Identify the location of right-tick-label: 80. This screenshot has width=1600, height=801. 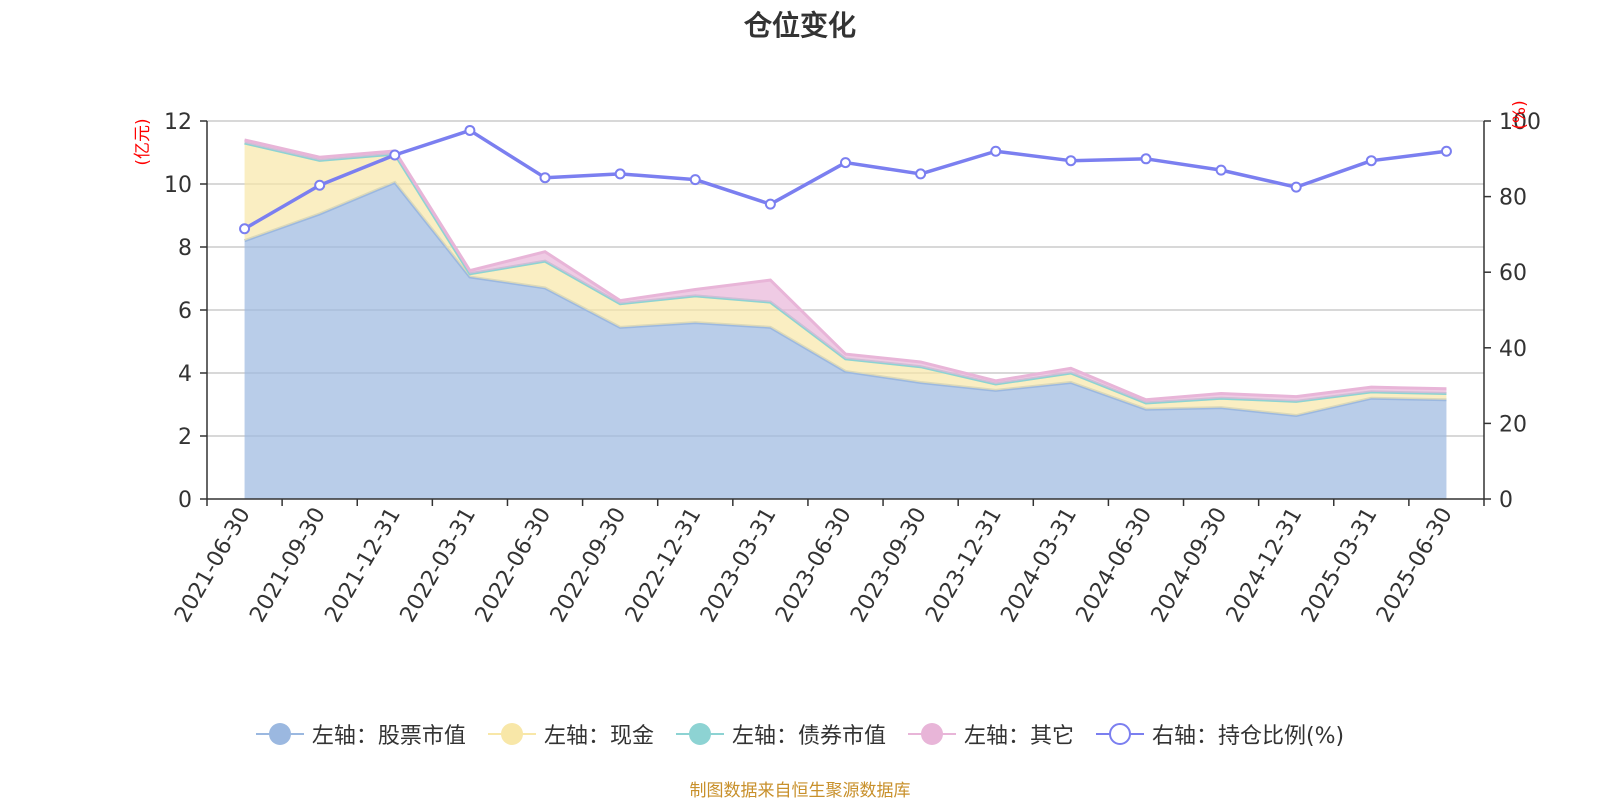
(1513, 198).